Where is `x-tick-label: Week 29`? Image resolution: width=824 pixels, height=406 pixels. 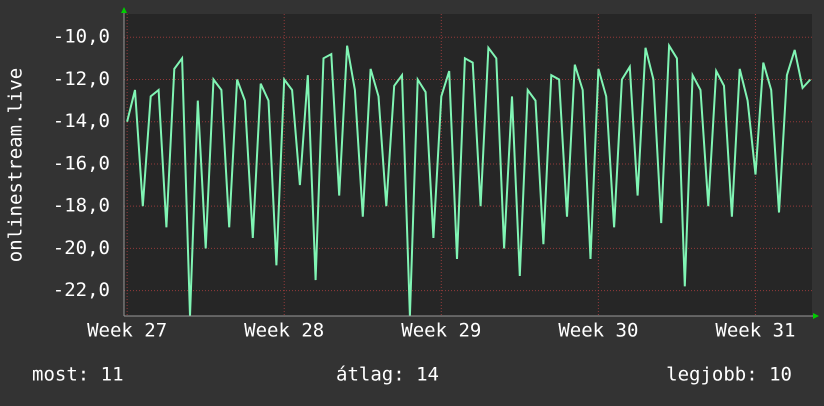 x-tick-label: Week 29 is located at coordinates (441, 331).